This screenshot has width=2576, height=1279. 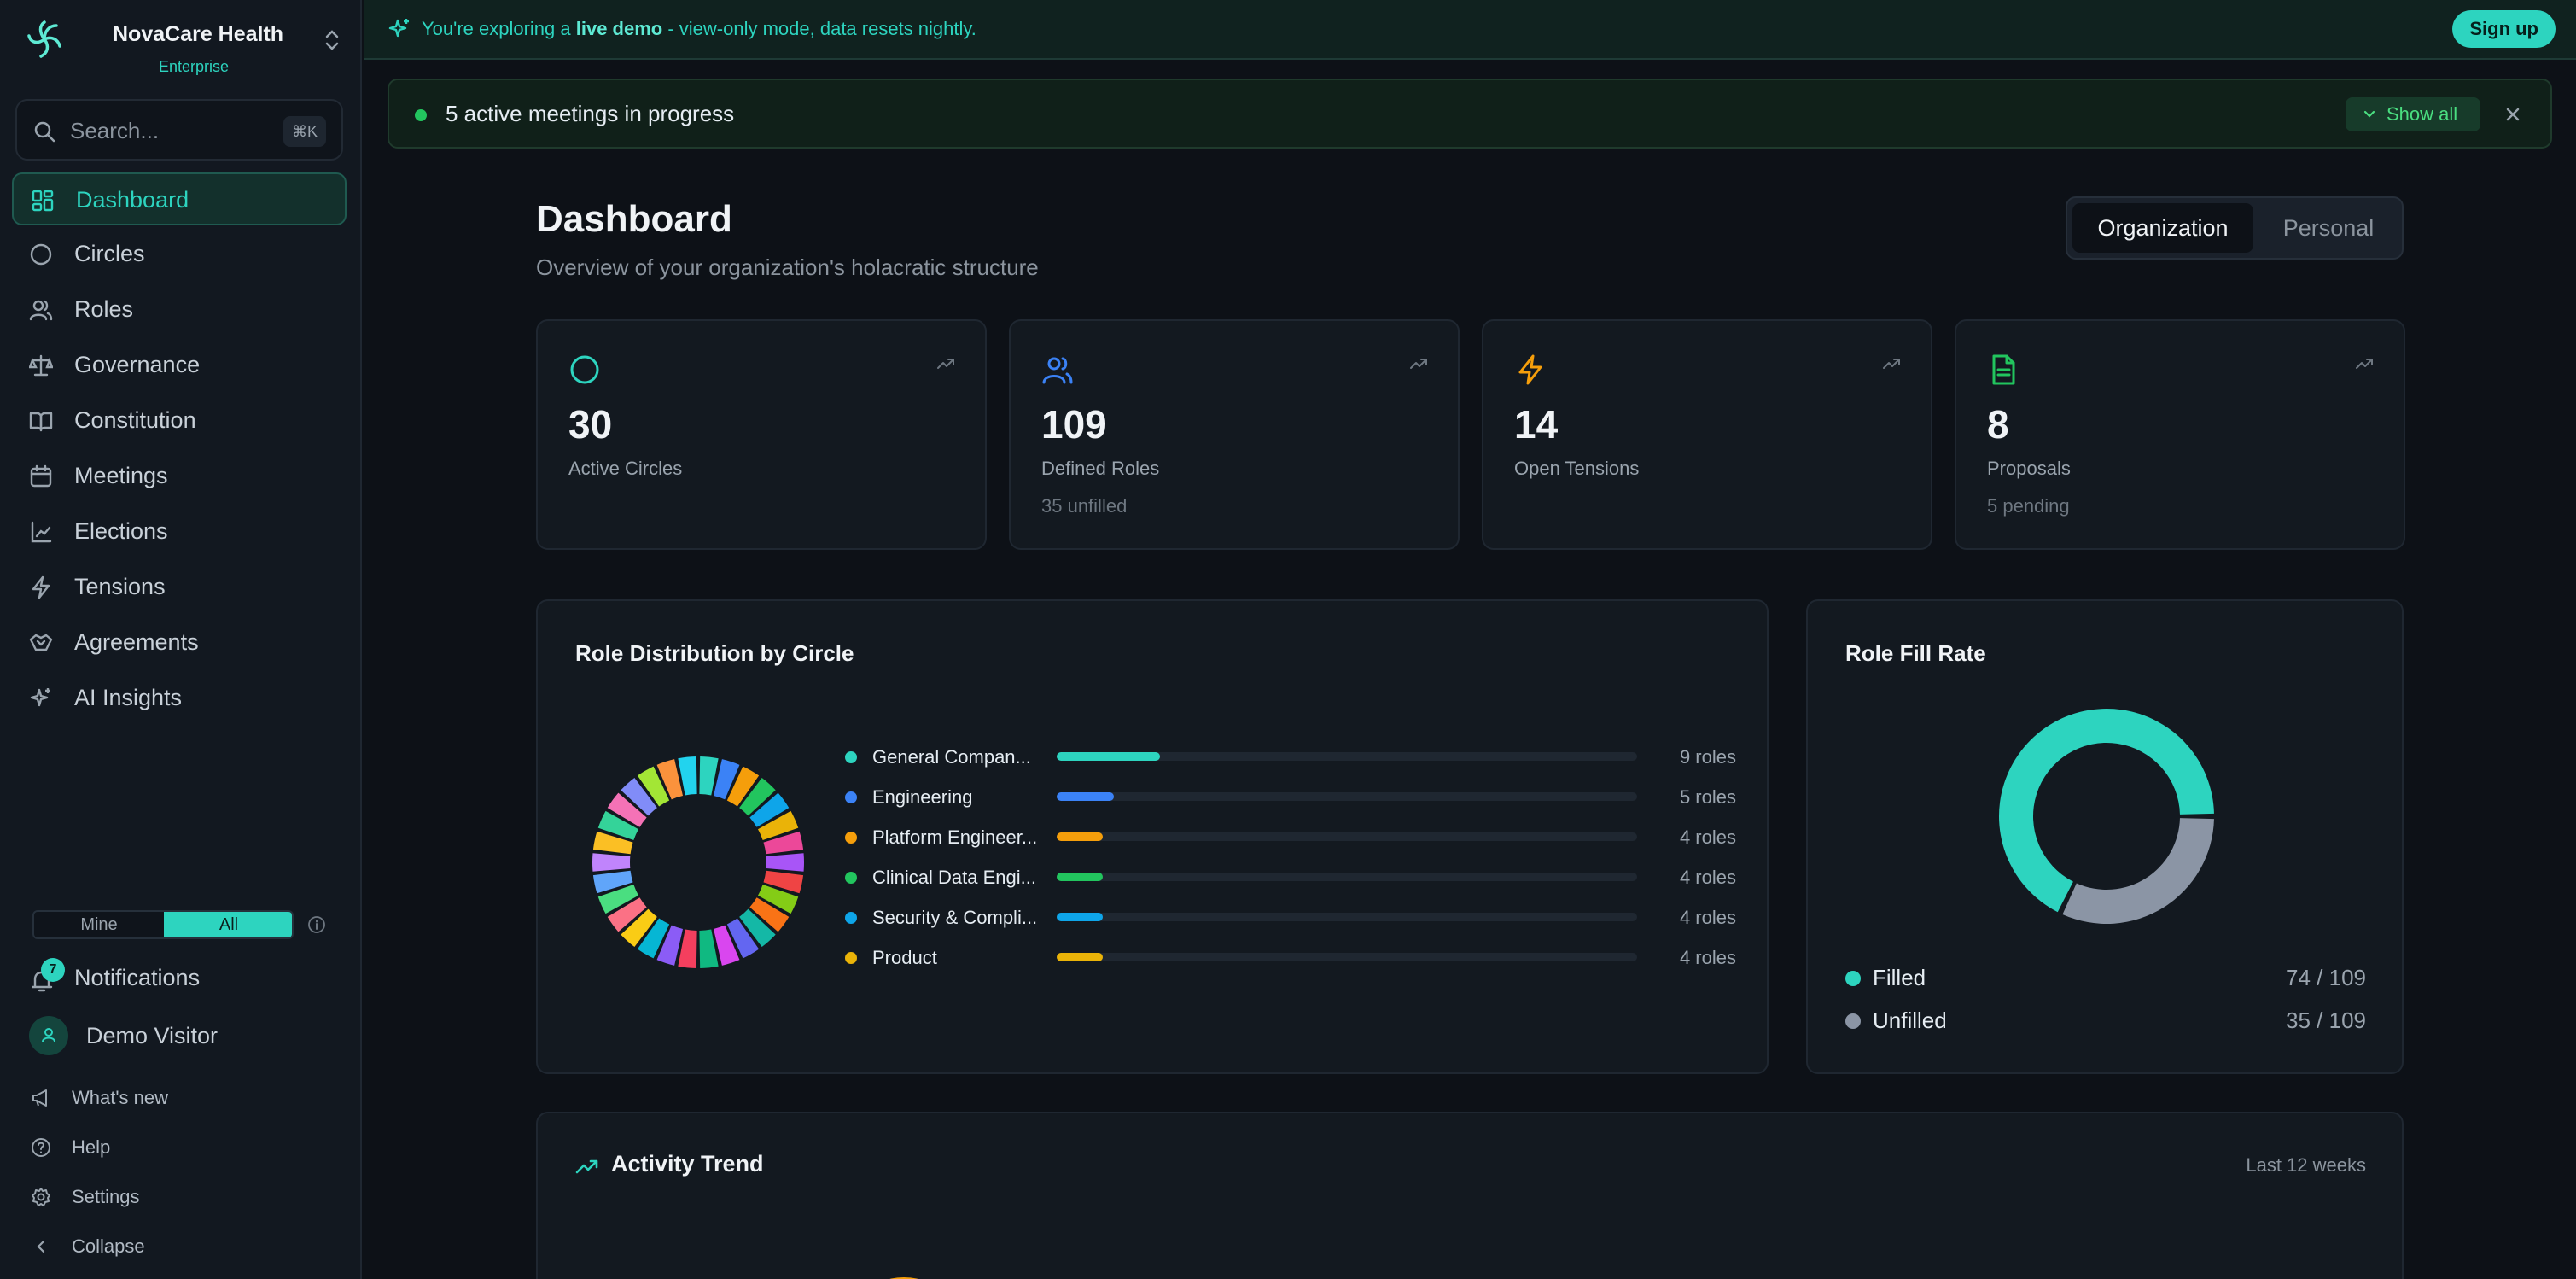 What do you see at coordinates (1074, 424) in the screenshot?
I see `stat-value: 109` at bounding box center [1074, 424].